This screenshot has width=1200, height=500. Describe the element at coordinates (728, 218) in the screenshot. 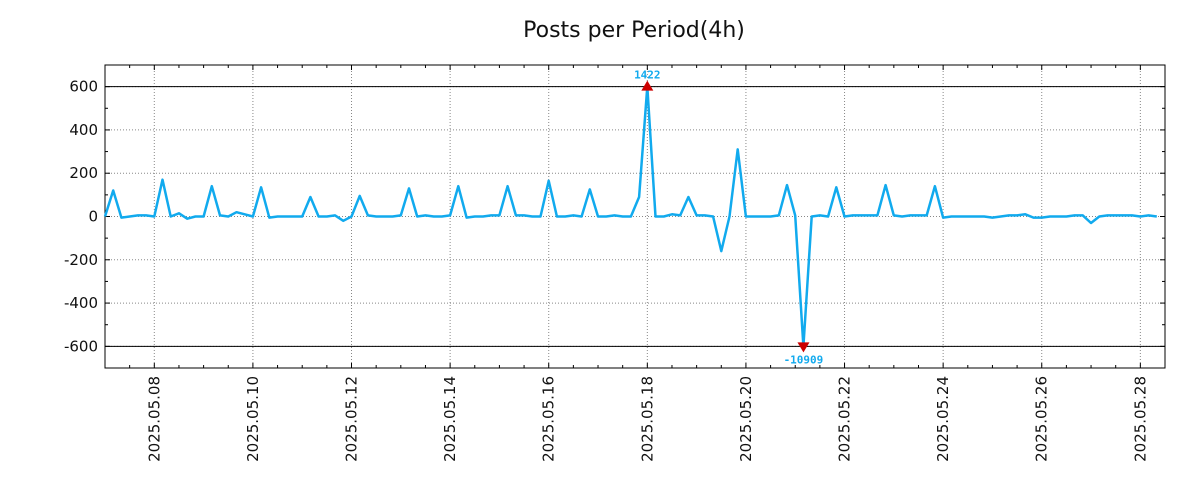

I see `annotations: 1422 -10909` at that location.